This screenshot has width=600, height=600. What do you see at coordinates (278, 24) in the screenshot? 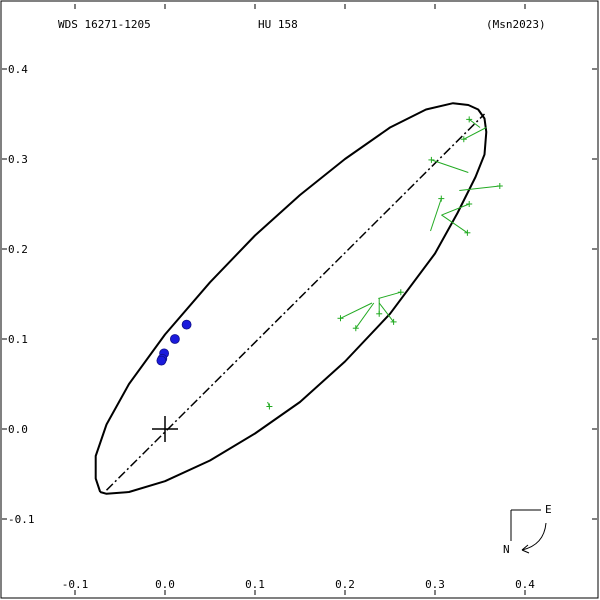
I see `header-center: HU 158` at bounding box center [278, 24].